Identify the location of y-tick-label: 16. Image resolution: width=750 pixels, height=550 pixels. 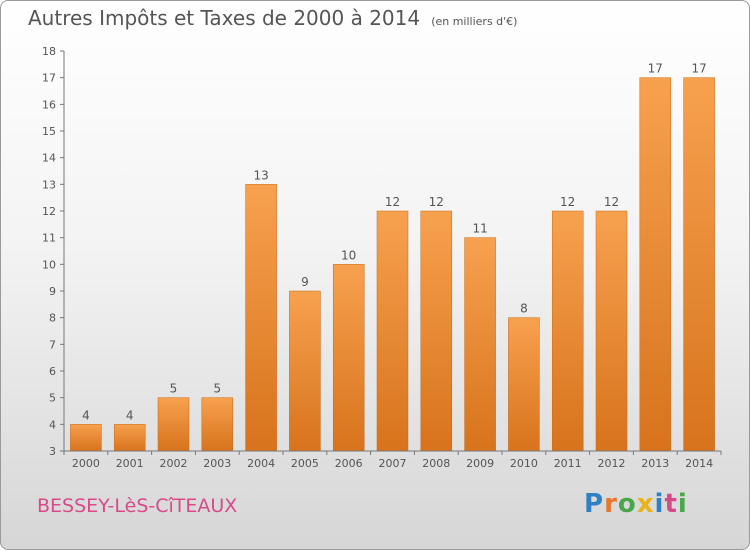
(49, 104).